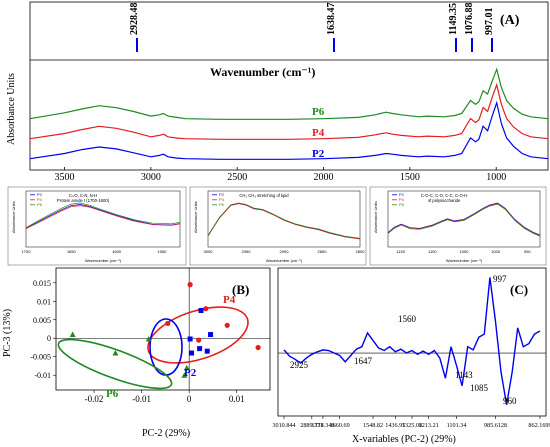 The image size is (550, 447). What do you see at coordinates (410, 177) in the screenshot?
I see `a-xtick-label: 1500` at bounding box center [410, 177].